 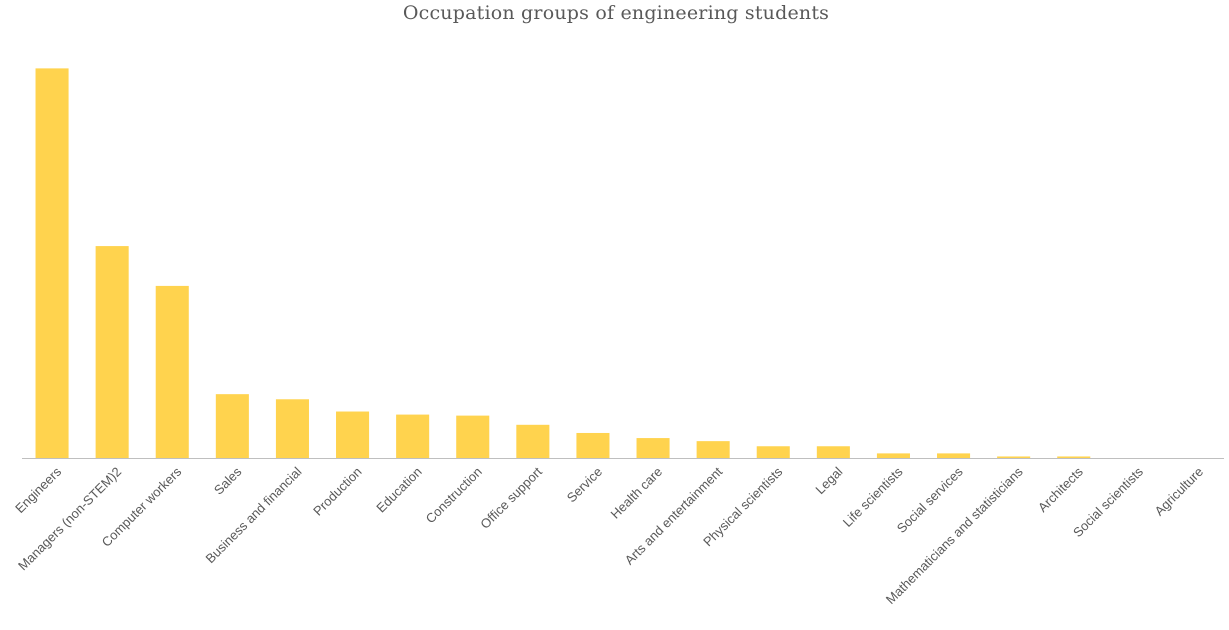 I want to click on tick-label-service: Service, so click(x=584, y=484).